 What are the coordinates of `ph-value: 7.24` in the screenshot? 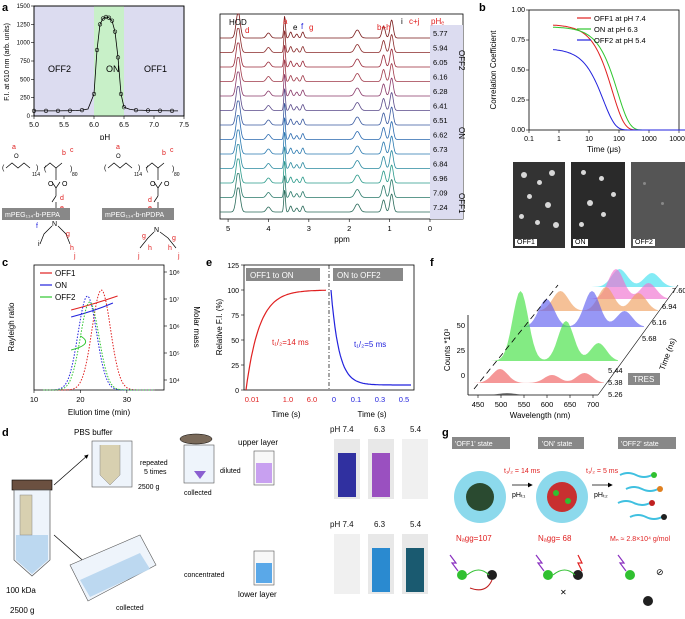 It's located at (440, 207).